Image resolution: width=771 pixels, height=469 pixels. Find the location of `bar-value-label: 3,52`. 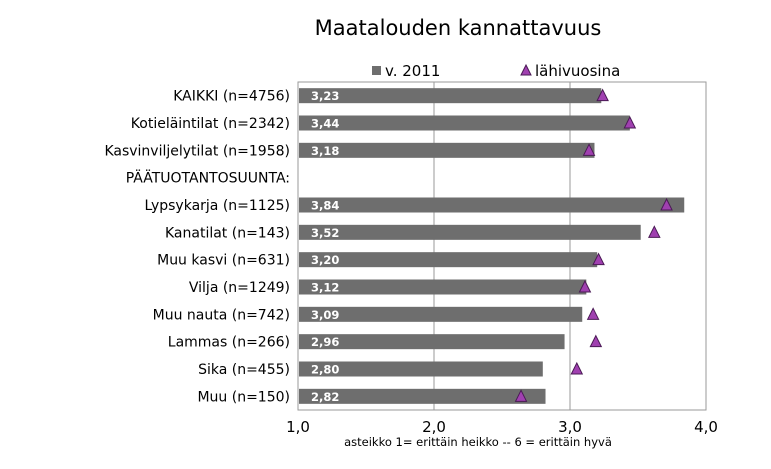

bar-value-label: 3,52 is located at coordinates (325, 233).